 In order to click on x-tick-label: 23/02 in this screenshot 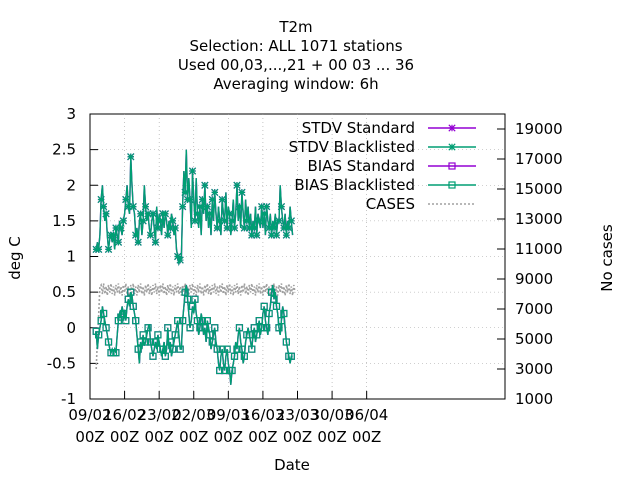, I will do `click(159, 415)`.